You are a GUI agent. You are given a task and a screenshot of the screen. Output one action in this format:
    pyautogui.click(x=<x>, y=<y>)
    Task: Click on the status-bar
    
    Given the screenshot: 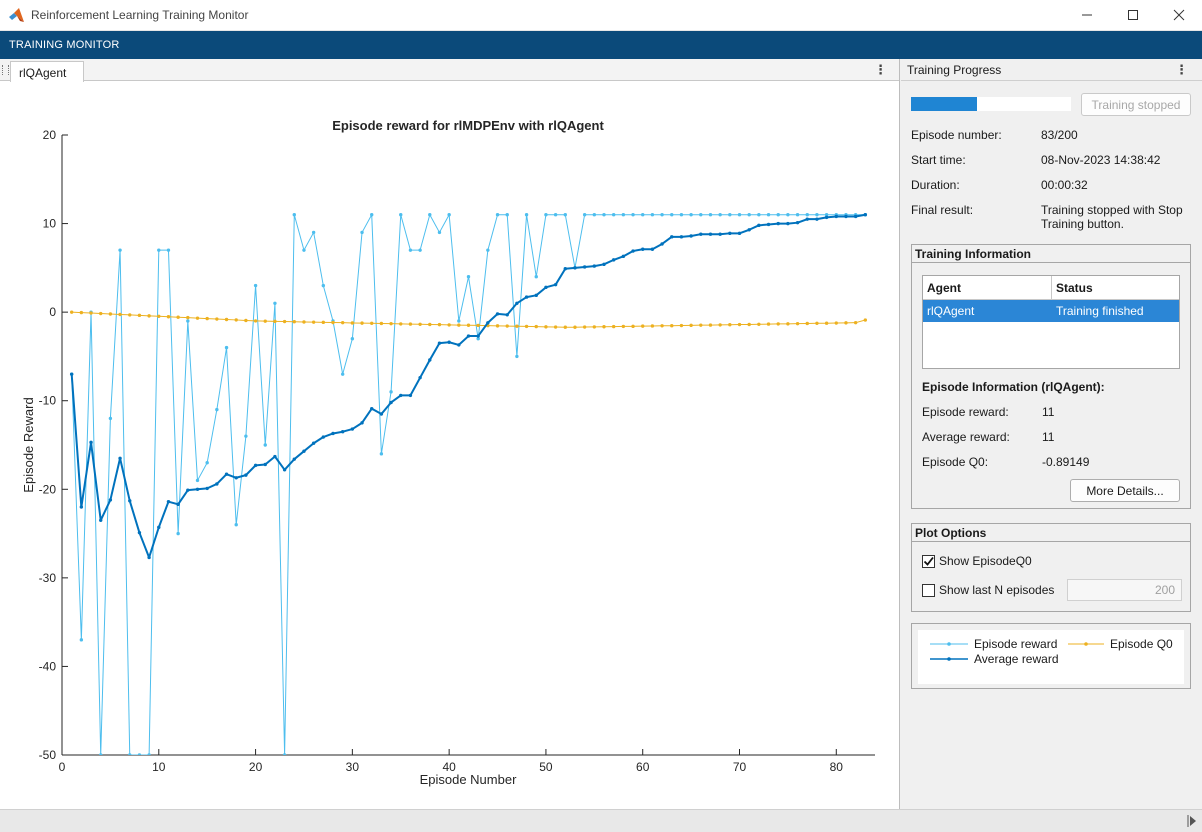 What is the action you would take?
    pyautogui.click(x=601, y=820)
    